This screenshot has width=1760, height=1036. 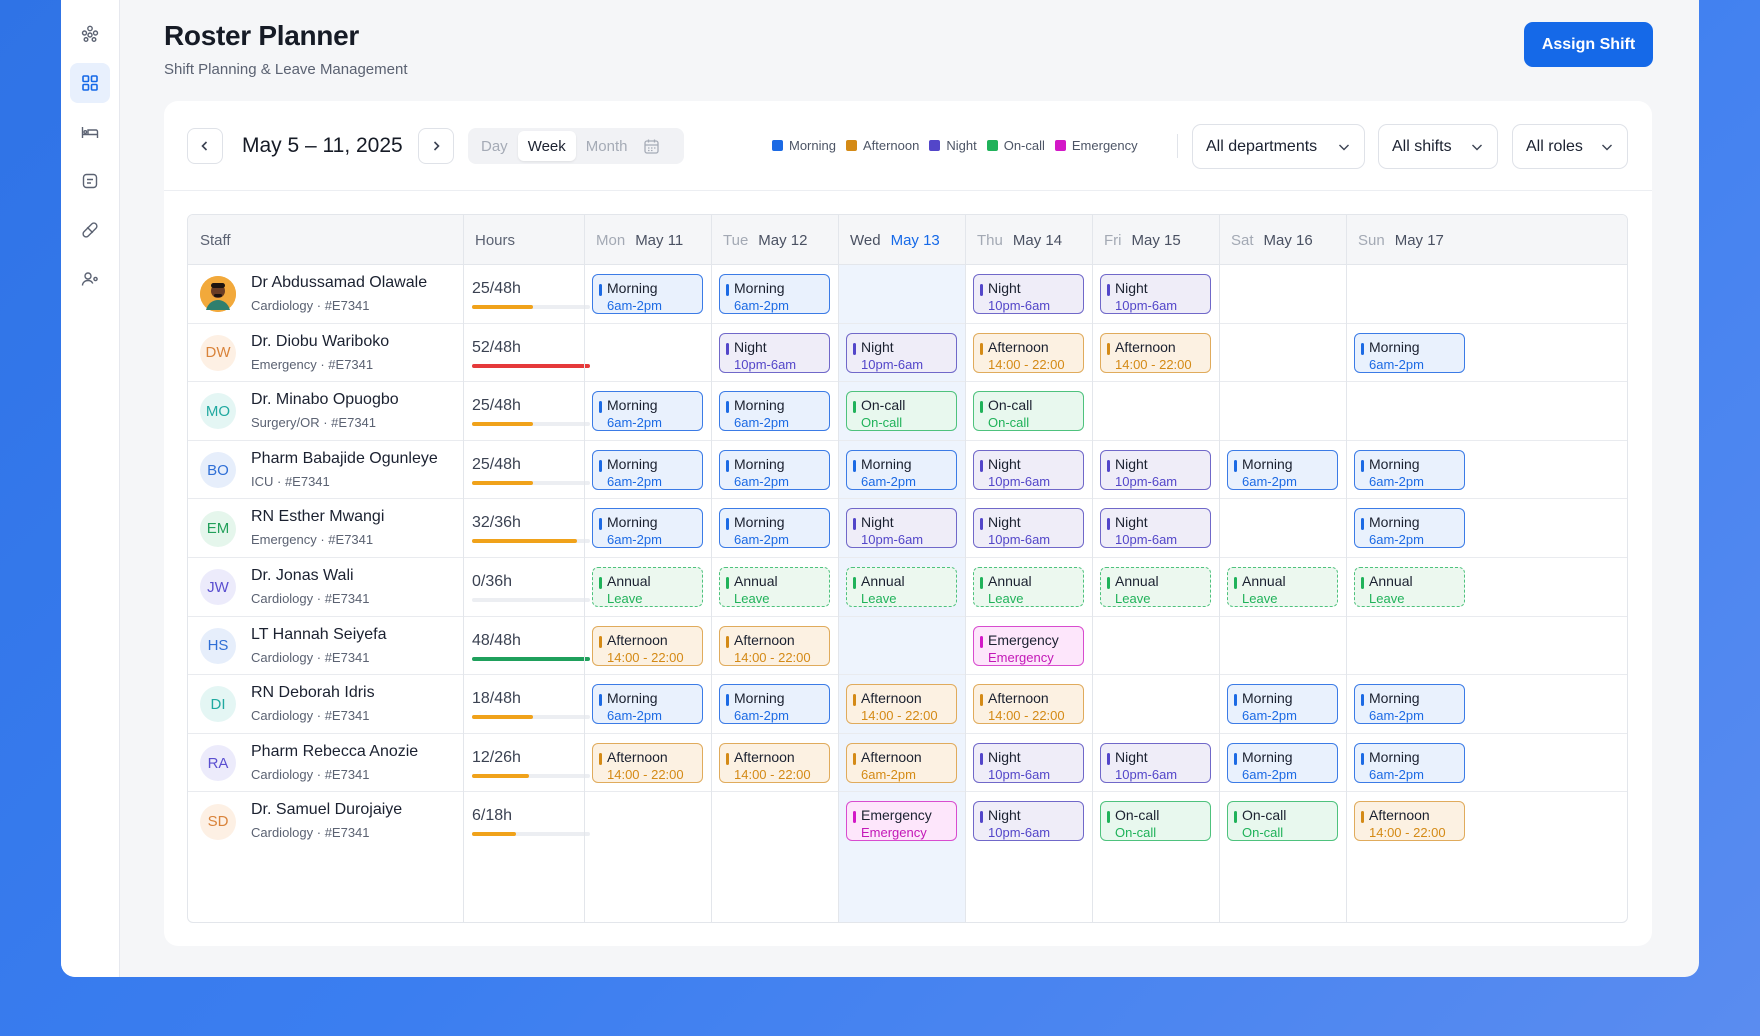 What do you see at coordinates (339, 282) in the screenshot?
I see `staff-name: Dr Abdussamad Olawale` at bounding box center [339, 282].